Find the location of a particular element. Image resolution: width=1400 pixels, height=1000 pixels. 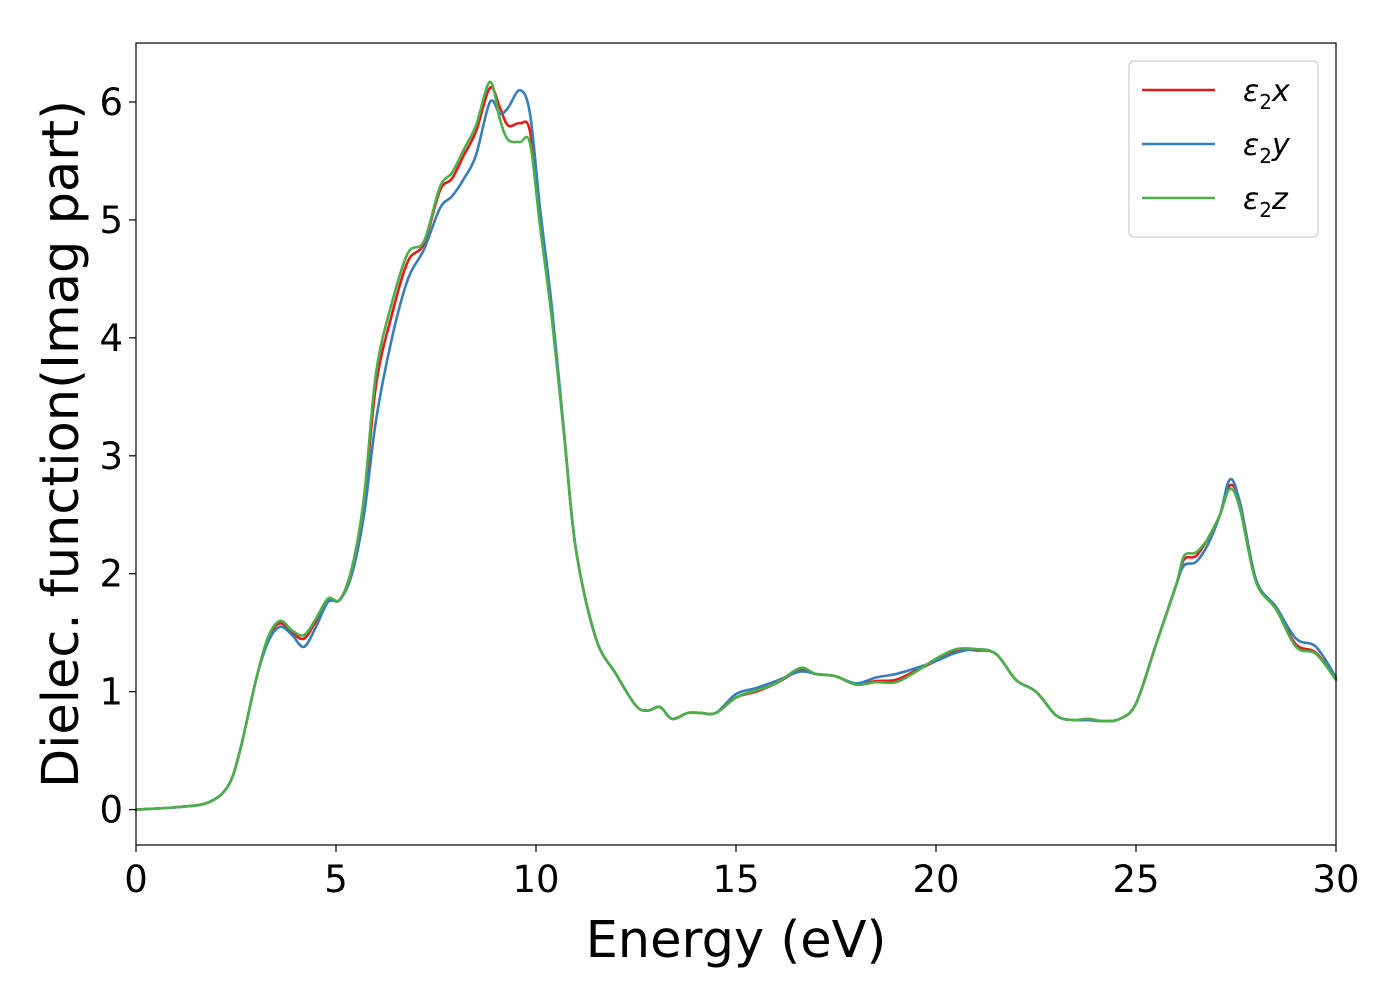

legend-frame is located at coordinates (1223, 149).